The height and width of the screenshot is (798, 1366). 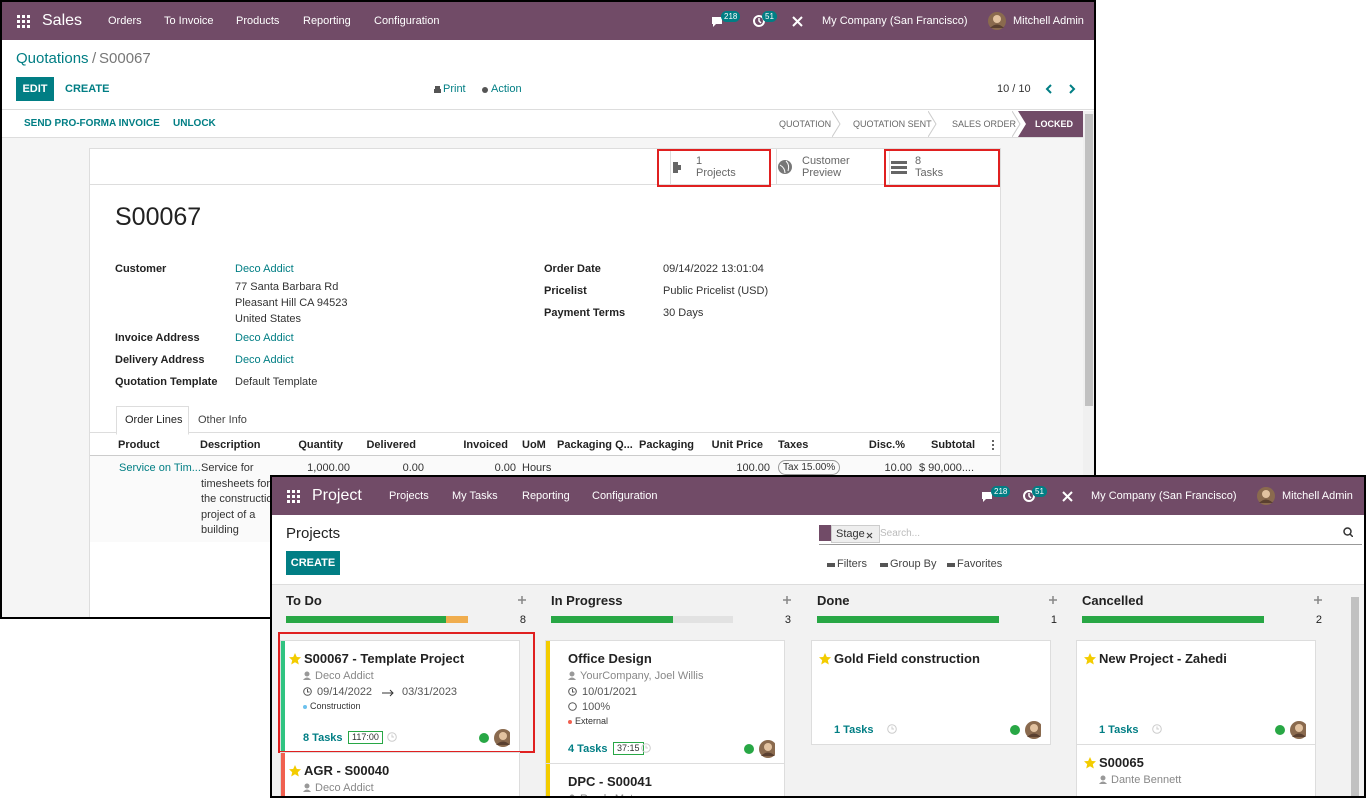 What do you see at coordinates (52, 58) in the screenshot?
I see `breadcrumb-parent: Quotations` at bounding box center [52, 58].